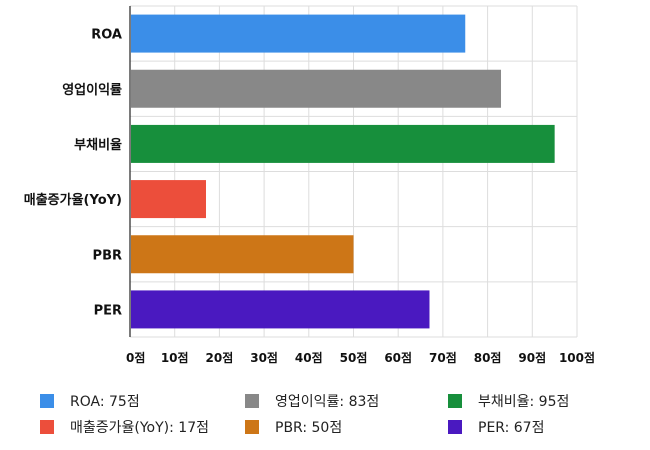 This screenshot has height=450, width=650. I want to click on x-tick-label-2: 20점, so click(220, 357).